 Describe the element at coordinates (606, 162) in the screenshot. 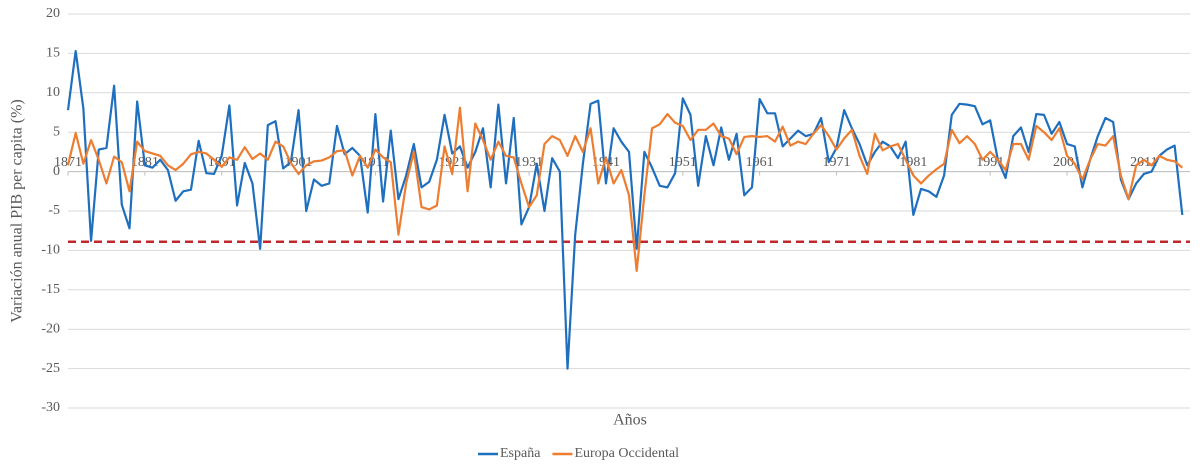

I see `x-tick-label: 1941` at that location.